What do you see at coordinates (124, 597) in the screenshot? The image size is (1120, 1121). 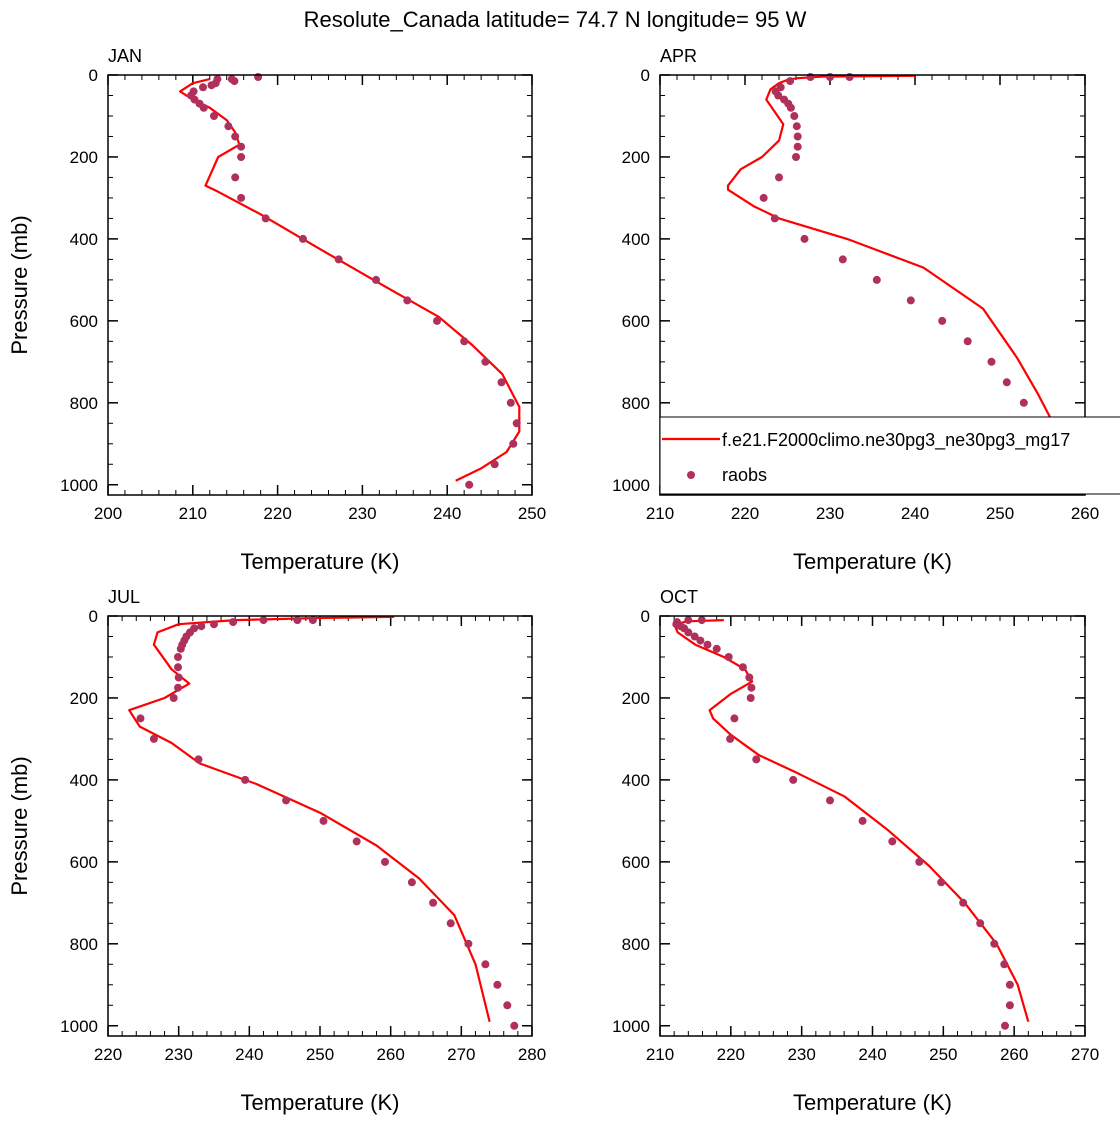 I see `panel-label: JUL` at bounding box center [124, 597].